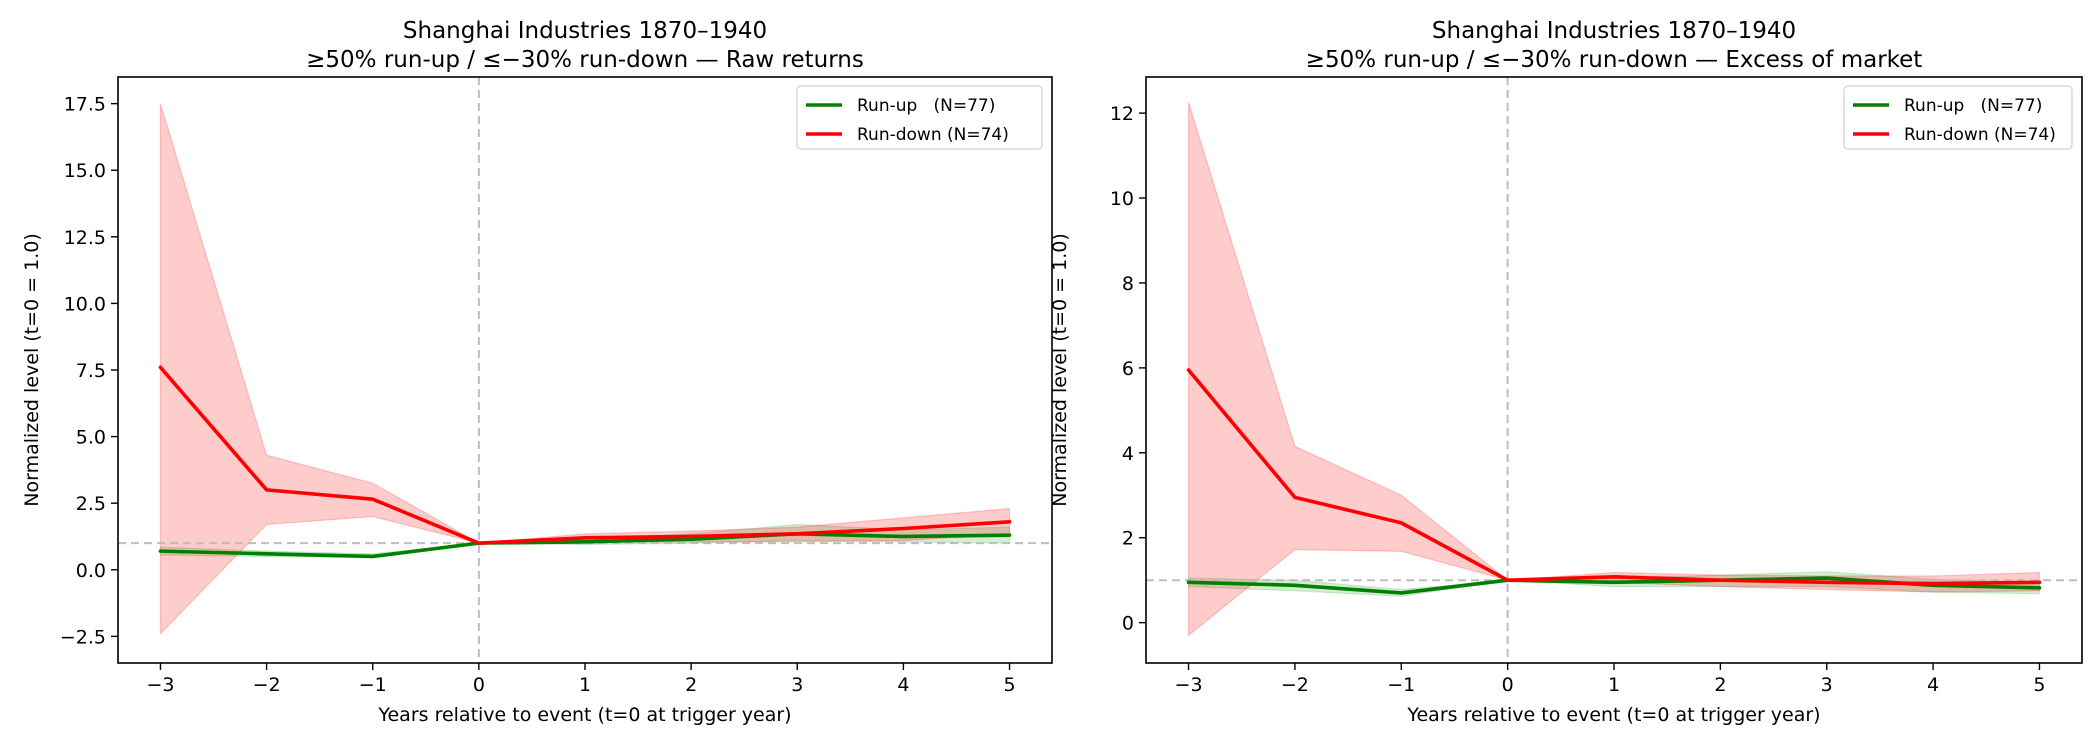  I want to click on y-tick-label: 0.0, so click(91, 571).